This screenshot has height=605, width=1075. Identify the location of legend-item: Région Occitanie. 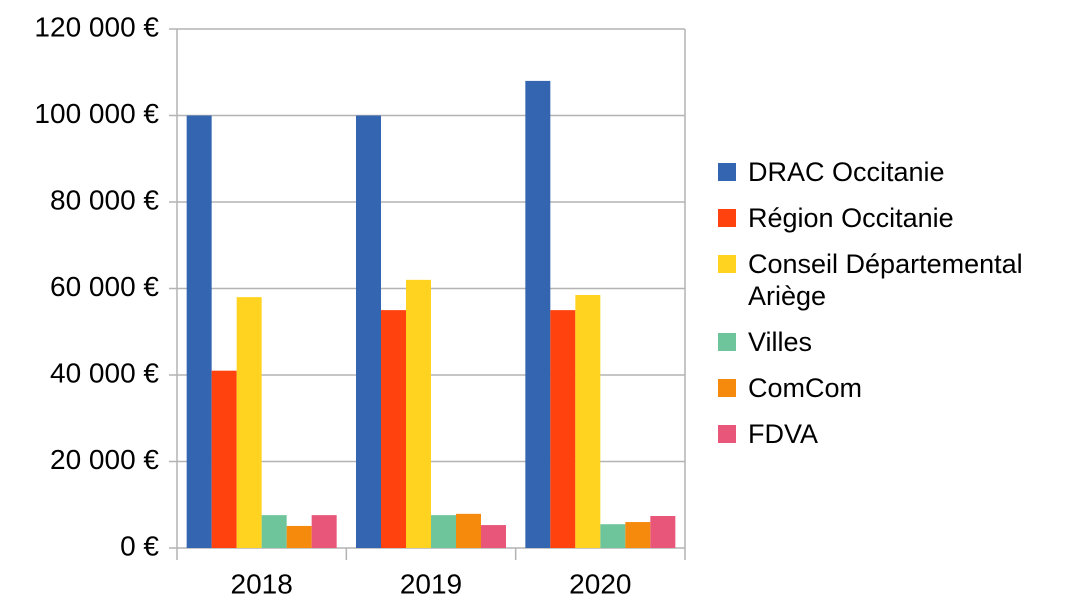
(893, 218).